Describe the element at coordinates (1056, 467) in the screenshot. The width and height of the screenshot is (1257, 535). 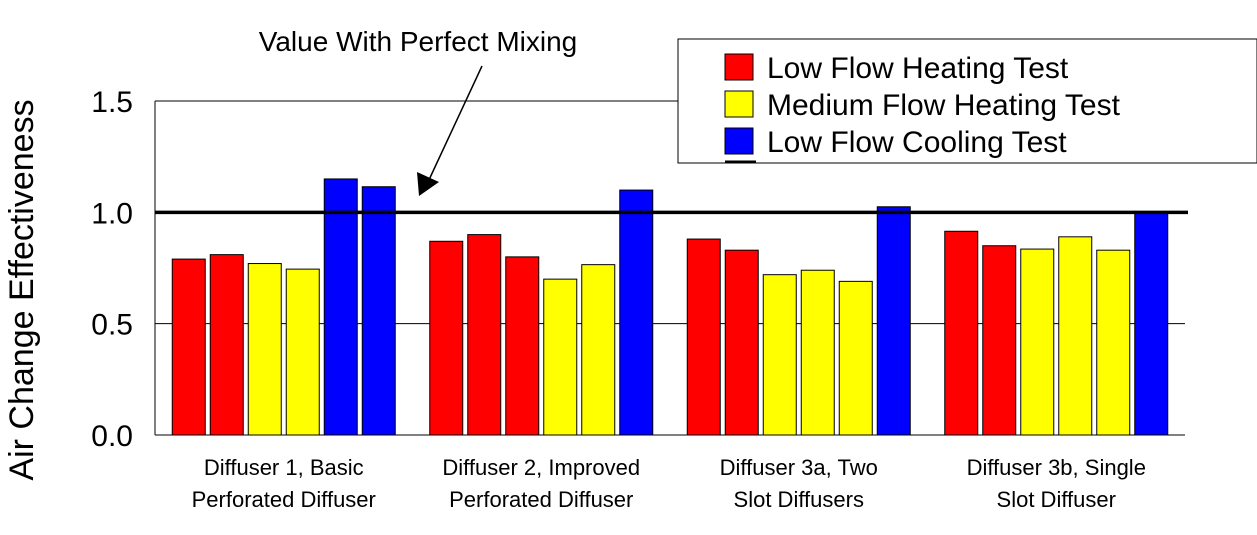
I see `x-category-label-line: Diffuser 3b, Single` at that location.